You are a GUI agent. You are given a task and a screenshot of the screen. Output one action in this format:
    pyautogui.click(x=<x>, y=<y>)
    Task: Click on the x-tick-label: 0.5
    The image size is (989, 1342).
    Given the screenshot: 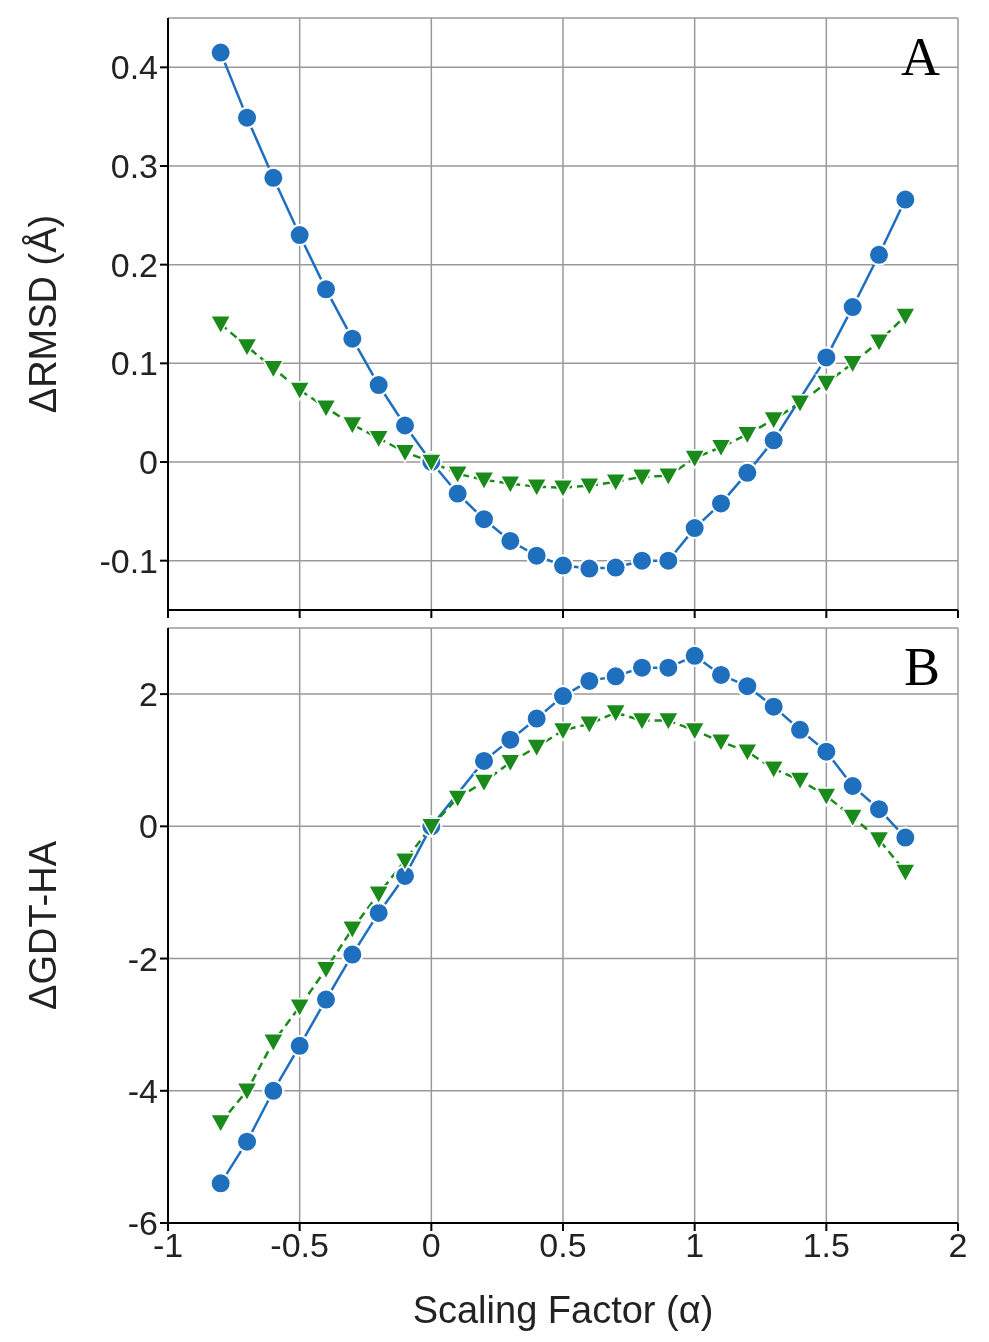 What is the action you would take?
    pyautogui.click(x=563, y=1245)
    